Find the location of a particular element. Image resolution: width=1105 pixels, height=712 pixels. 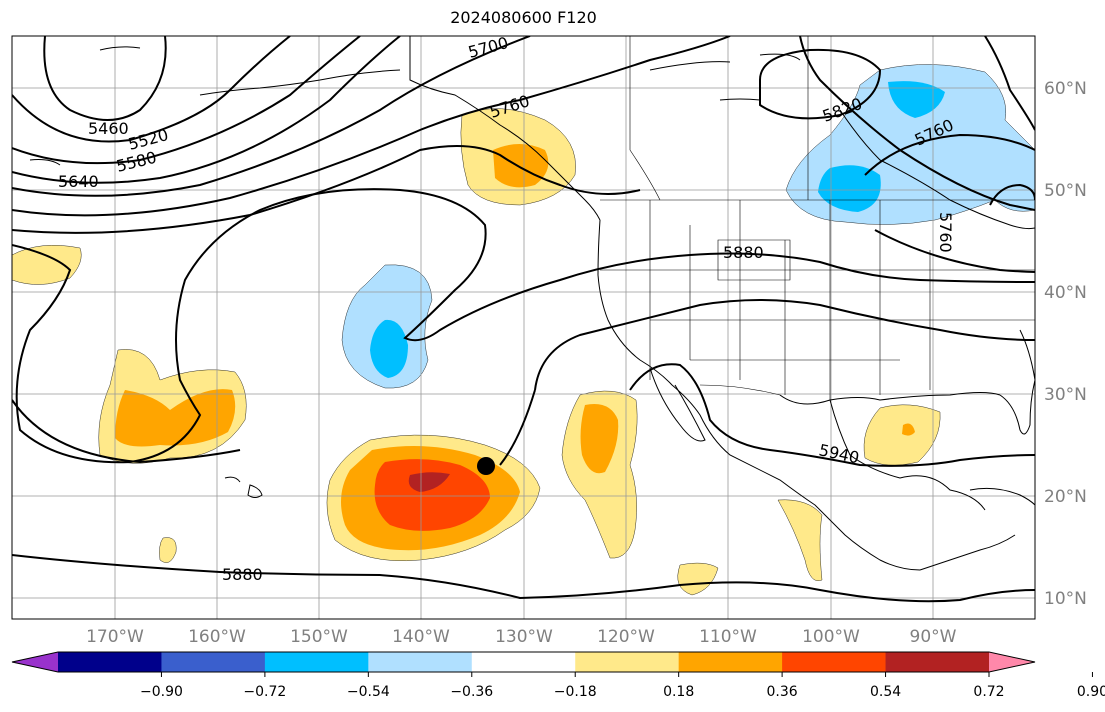

lat-label: 40°N is located at coordinates (1065, 293).